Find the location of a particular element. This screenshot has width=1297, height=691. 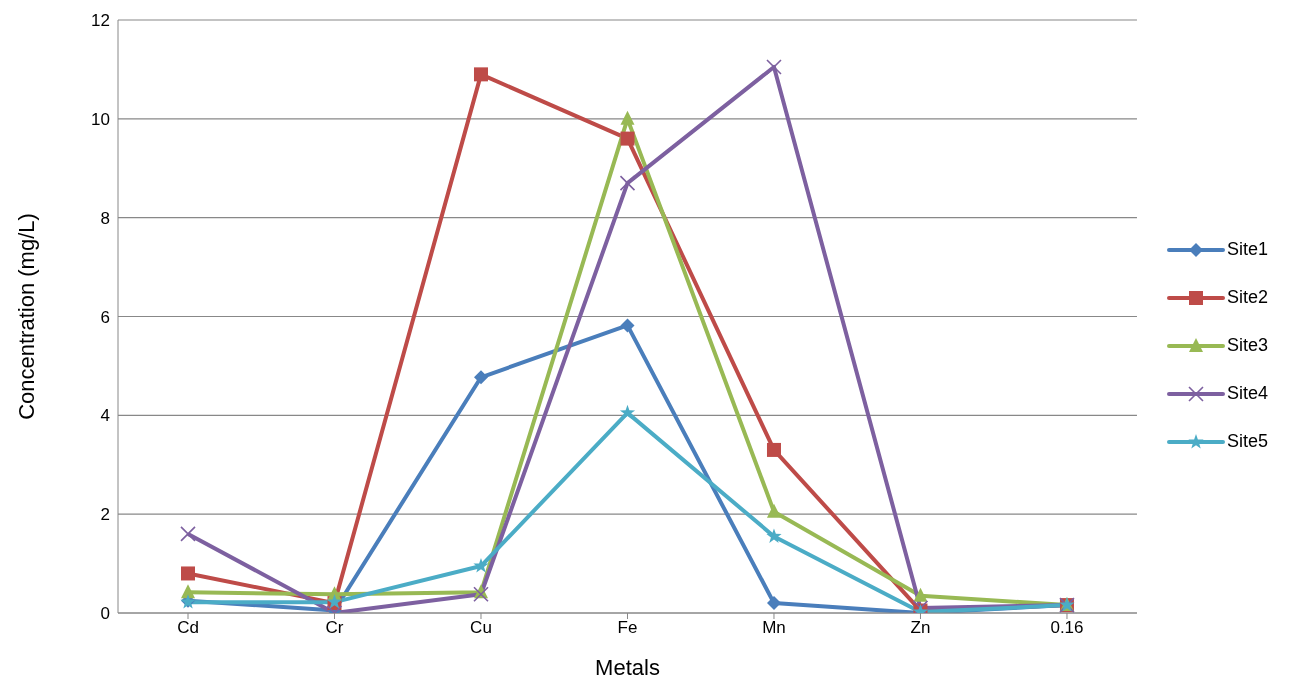

legend-label: Site3 is located at coordinates (1247, 345).